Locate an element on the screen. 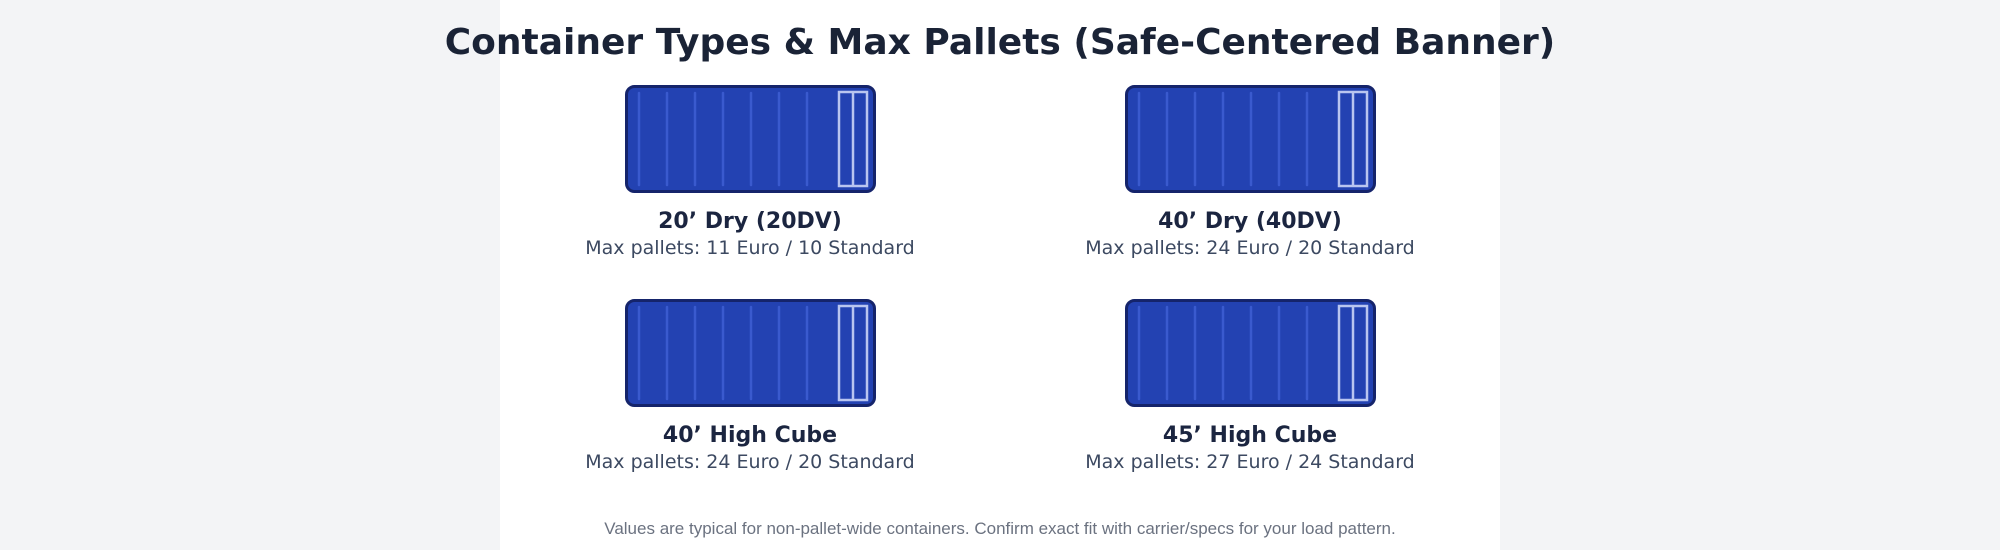  max-pallets-label: Max pallets: 27 Euro / 24 Standard is located at coordinates (1250, 462).